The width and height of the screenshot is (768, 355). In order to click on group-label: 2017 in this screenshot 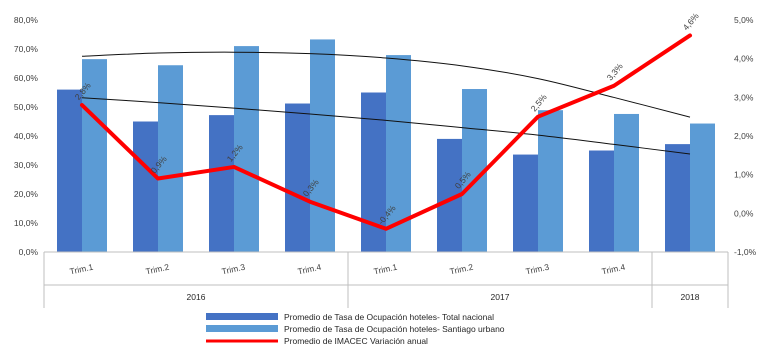, I will do `click(500, 297)`.